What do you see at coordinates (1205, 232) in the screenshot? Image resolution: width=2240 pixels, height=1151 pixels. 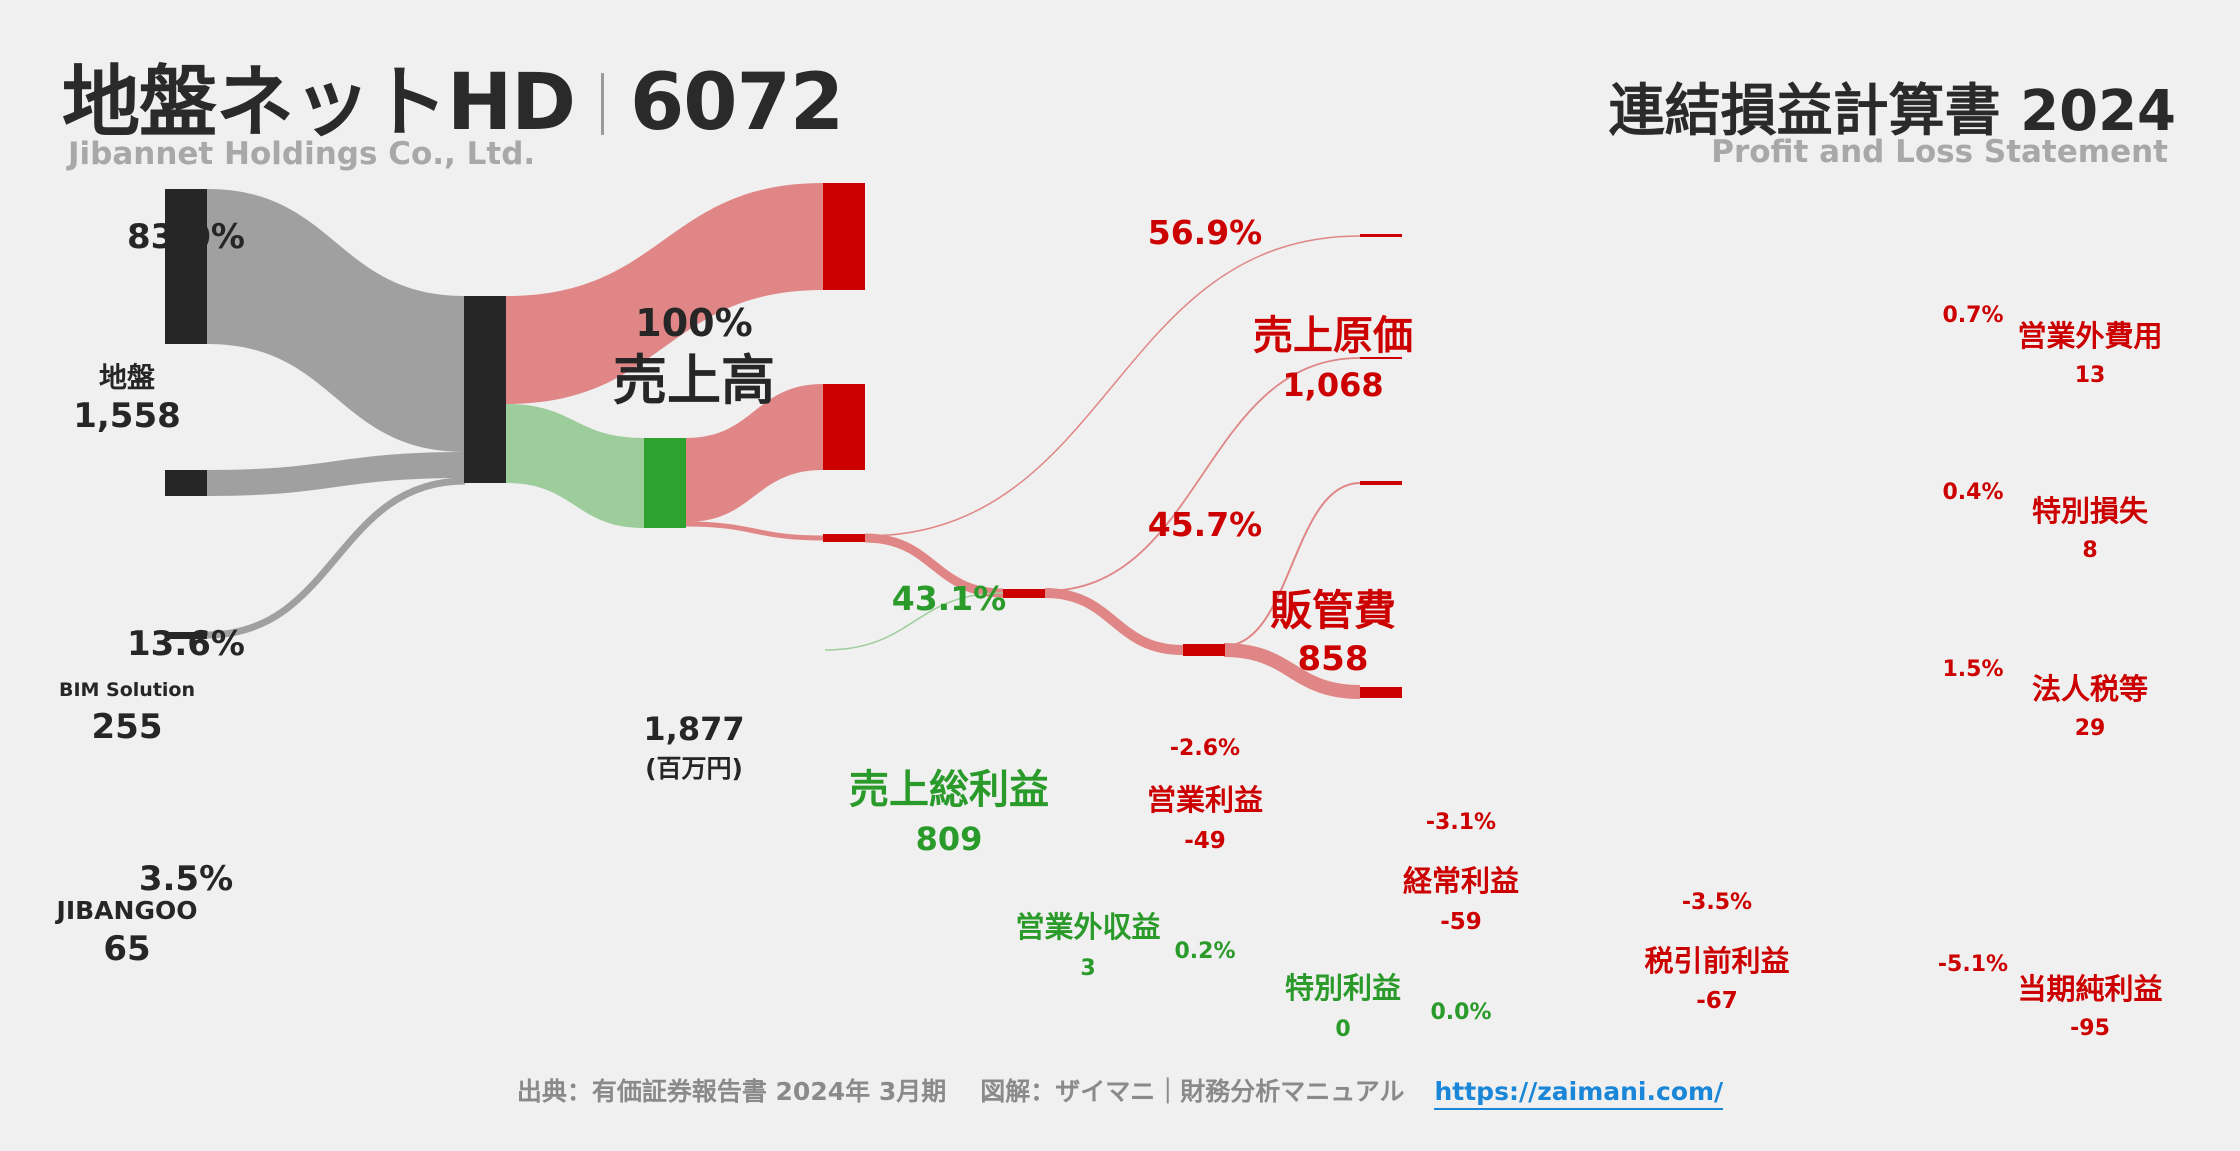 I see `label-pct-cost-of-sales: 56.9%` at bounding box center [1205, 232].